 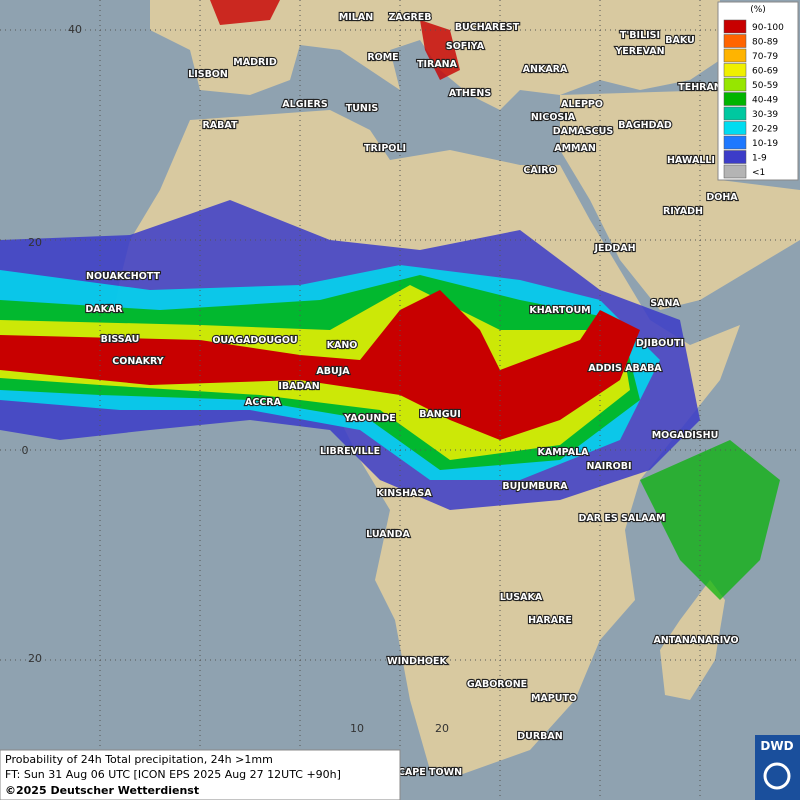 I want to click on city-label: BANGUI, so click(x=440, y=414).